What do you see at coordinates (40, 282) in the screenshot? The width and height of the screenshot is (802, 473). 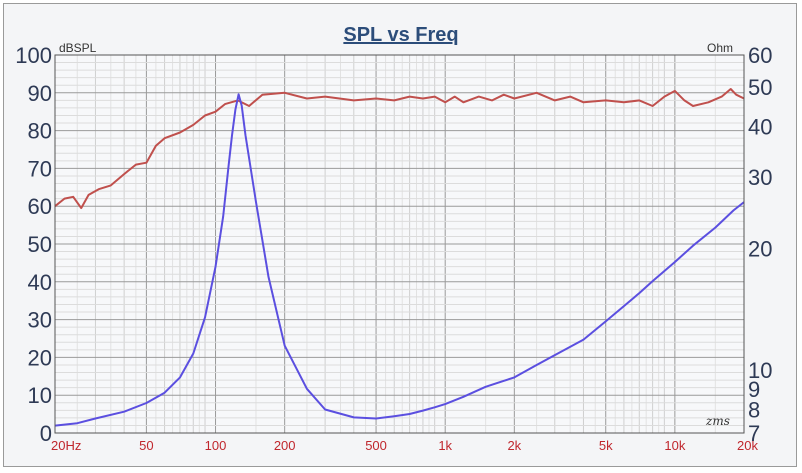 I see `y-left-tick-label: 40` at bounding box center [40, 282].